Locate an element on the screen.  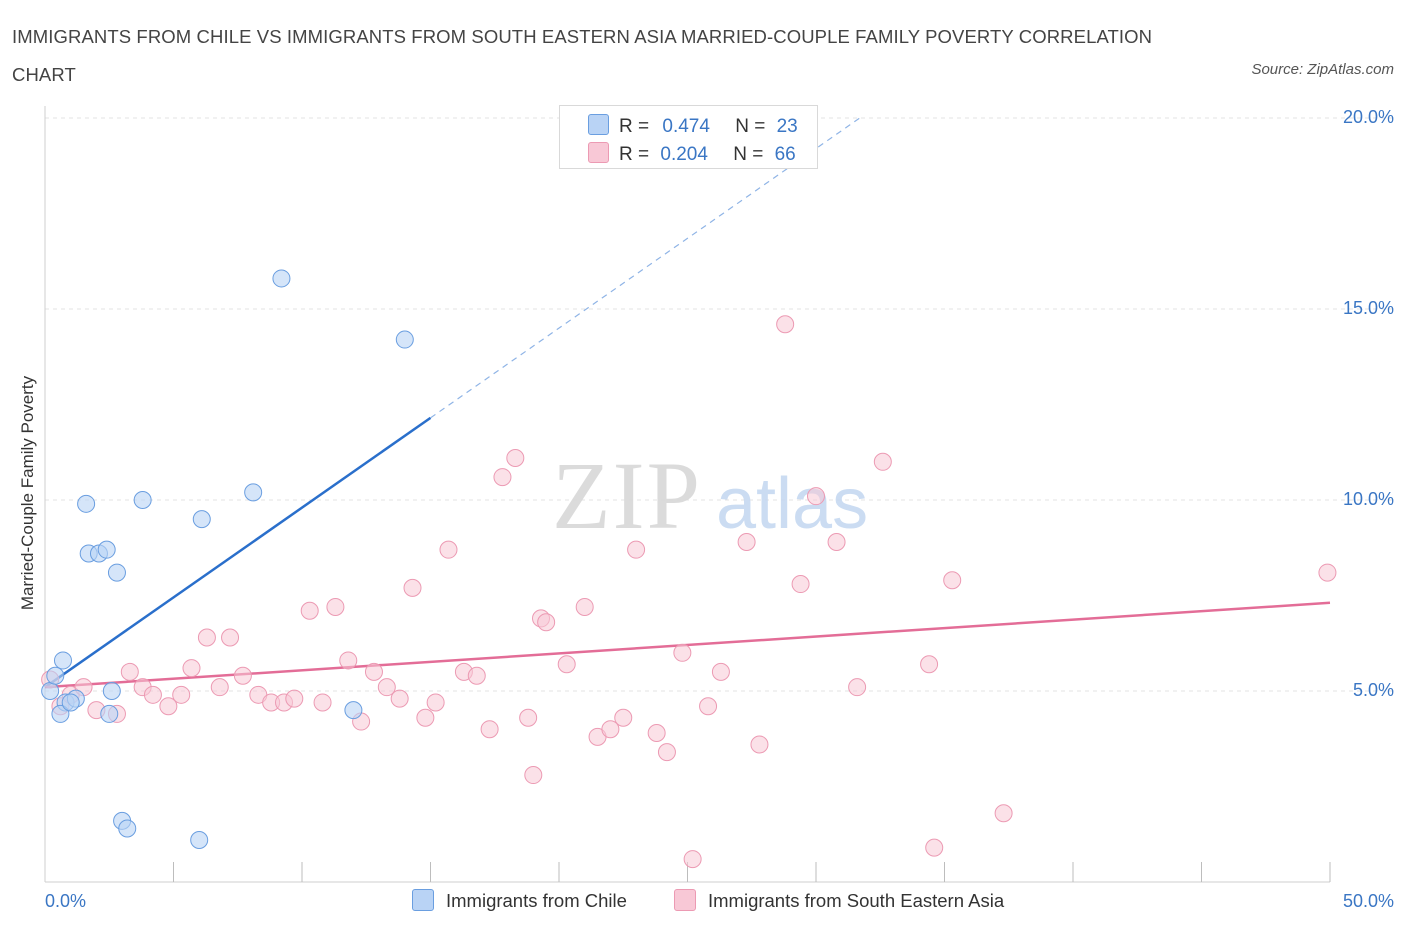
y-tick-label: 5.0% is located at coordinates (1373, 690).